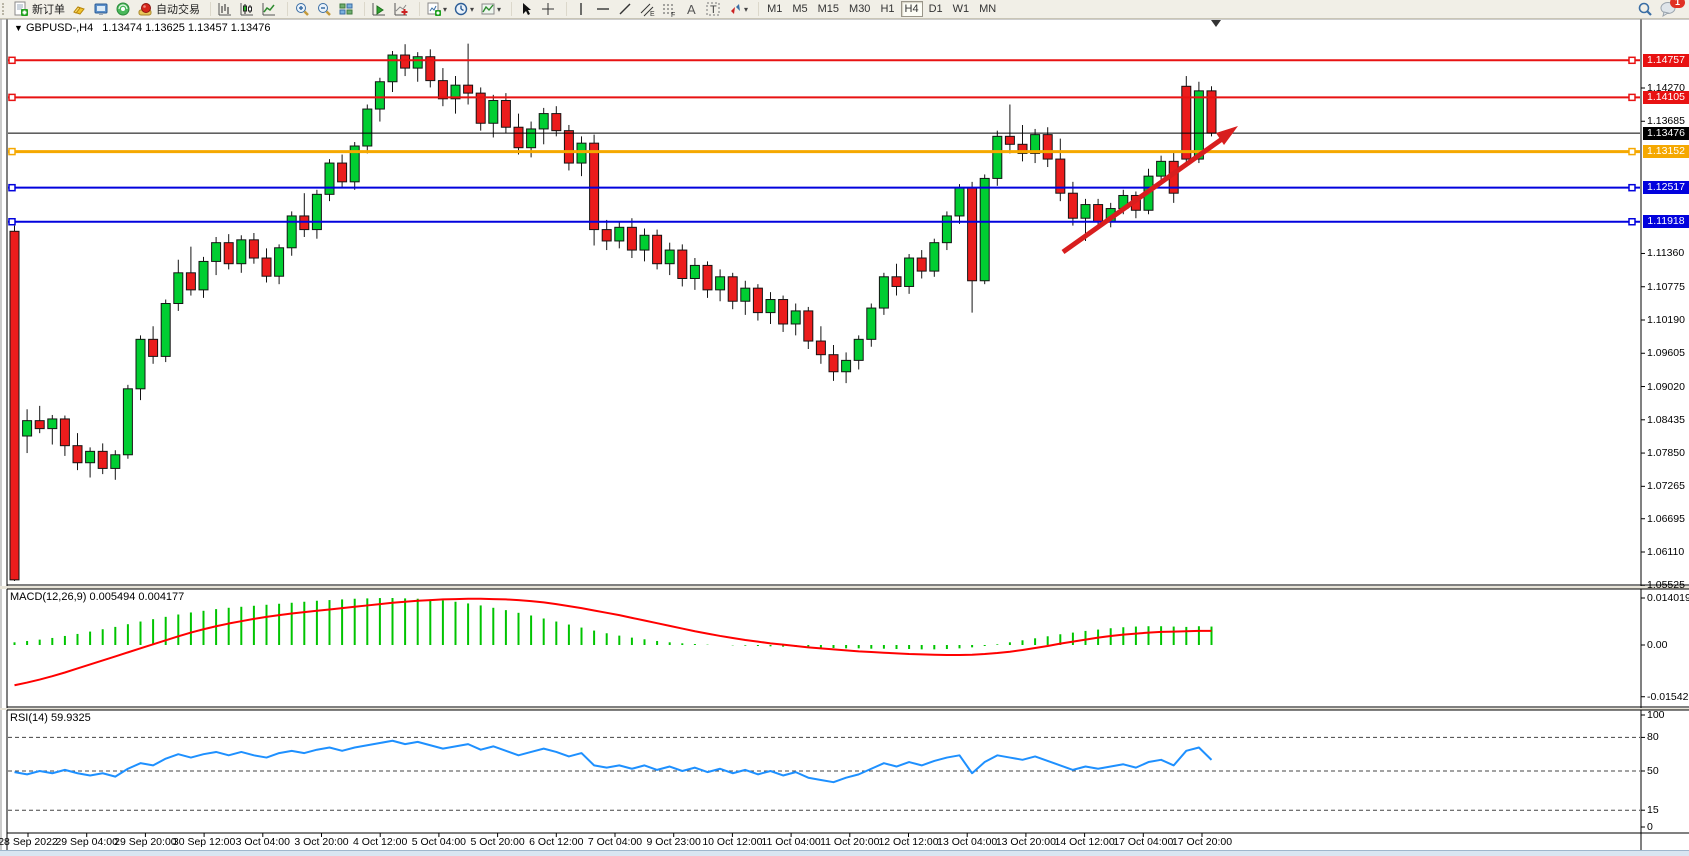  Describe the element at coordinates (908, 842) in the screenshot. I see `time-tick-label: 12 Oct 12:00` at that location.